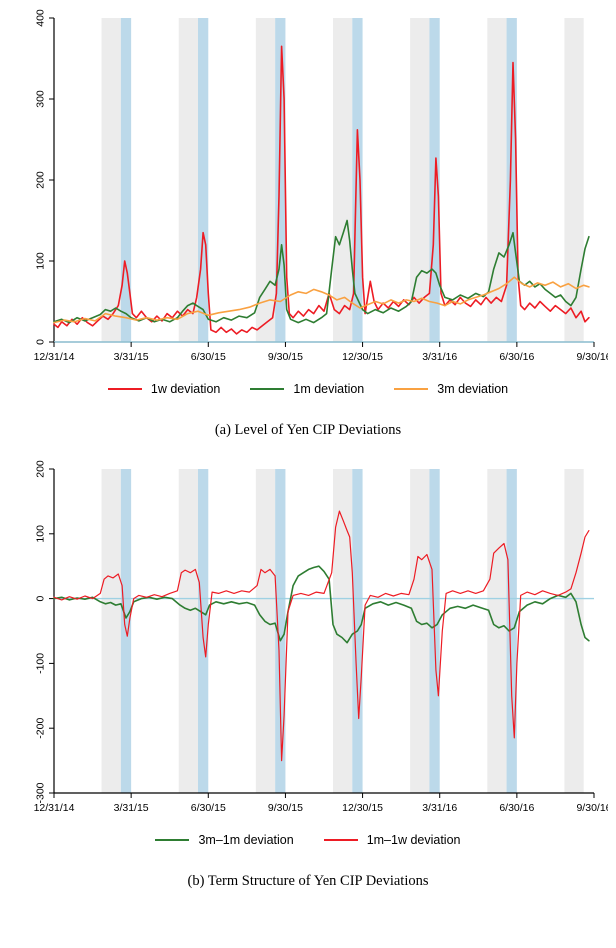 Image resolution: width=616 pixels, height=948 pixels. What do you see at coordinates (41, 18) in the screenshot?
I see `y-tick-label: 400` at bounding box center [41, 18].